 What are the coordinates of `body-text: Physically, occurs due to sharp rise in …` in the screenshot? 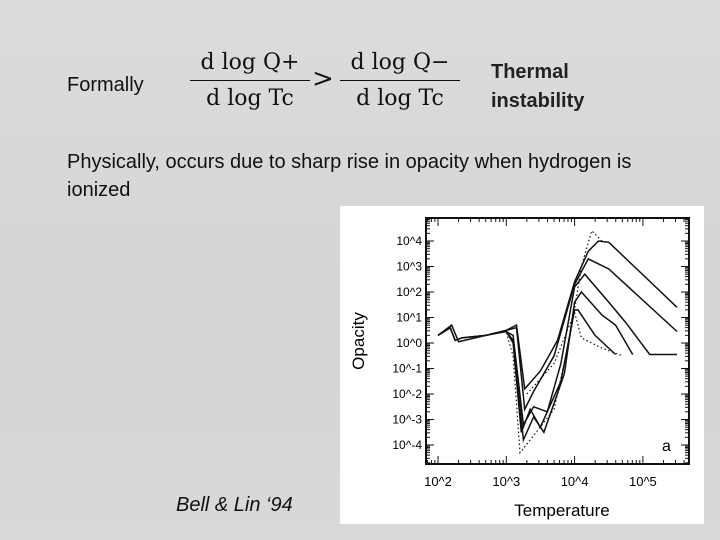 It's located at (349, 176).